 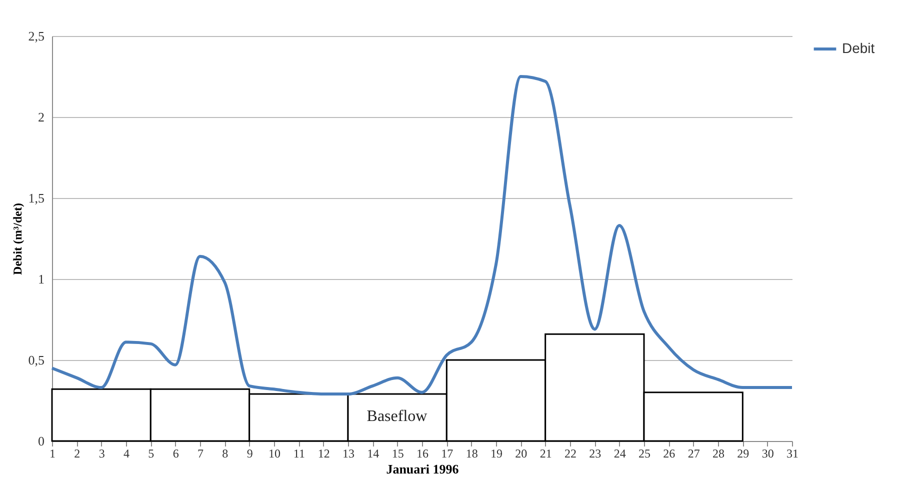 What do you see at coordinates (101, 453) in the screenshot?
I see `x-tick-label: 3` at bounding box center [101, 453].